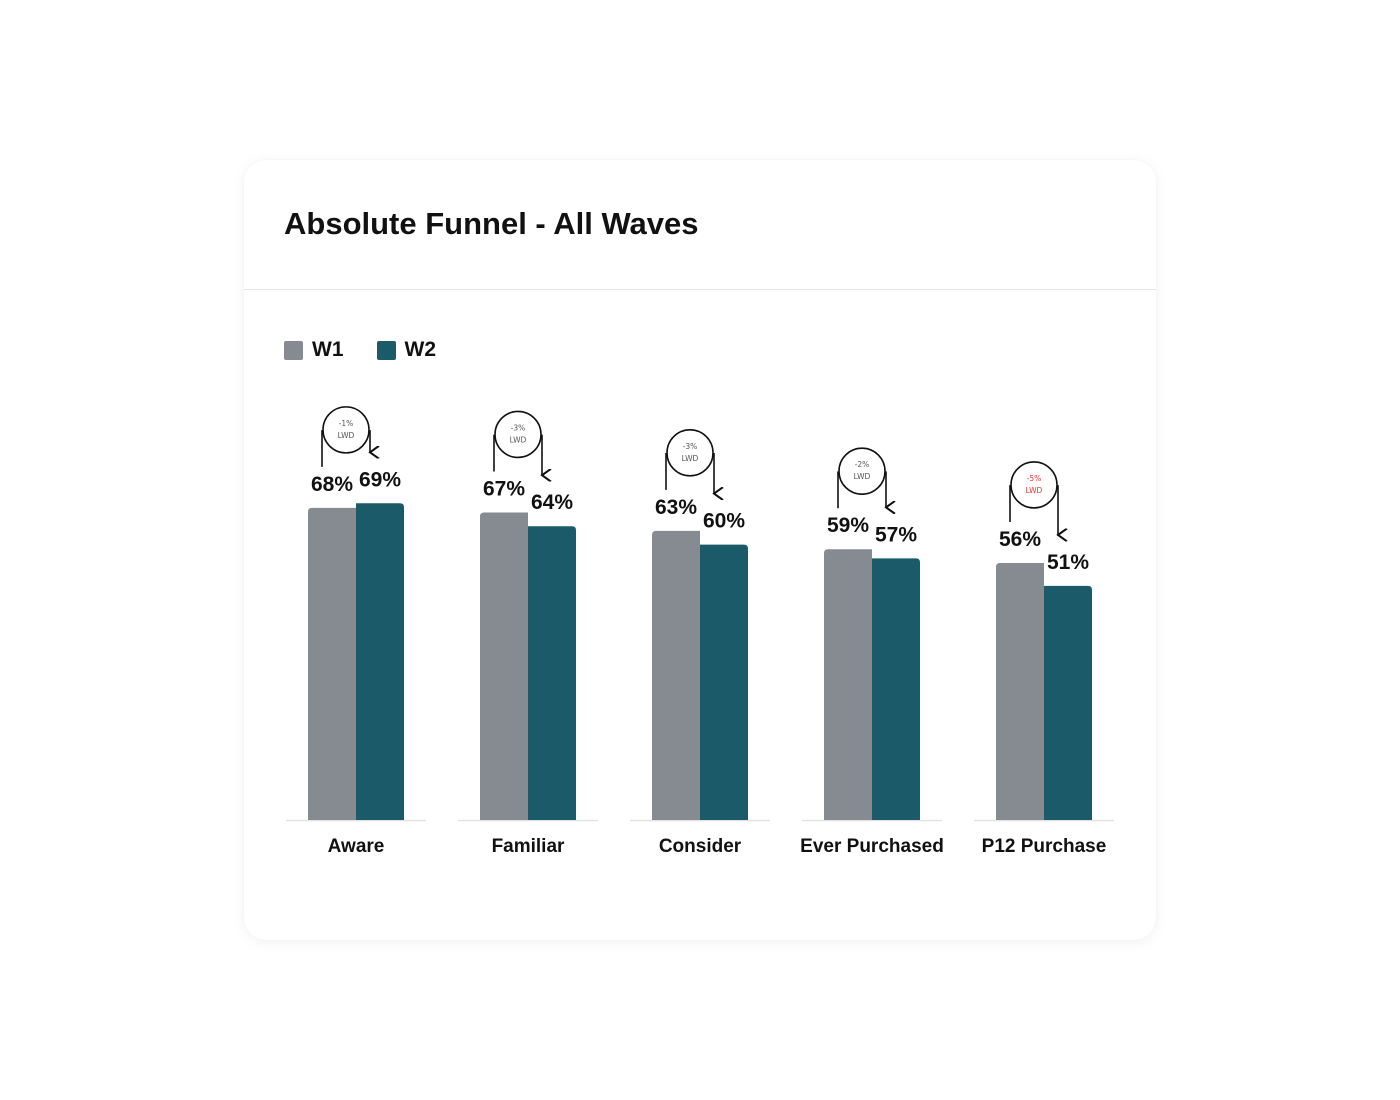 This screenshot has height=1100, width=1400. I want to click on delta-bubble-p12-purchase, so click(1034, 485).